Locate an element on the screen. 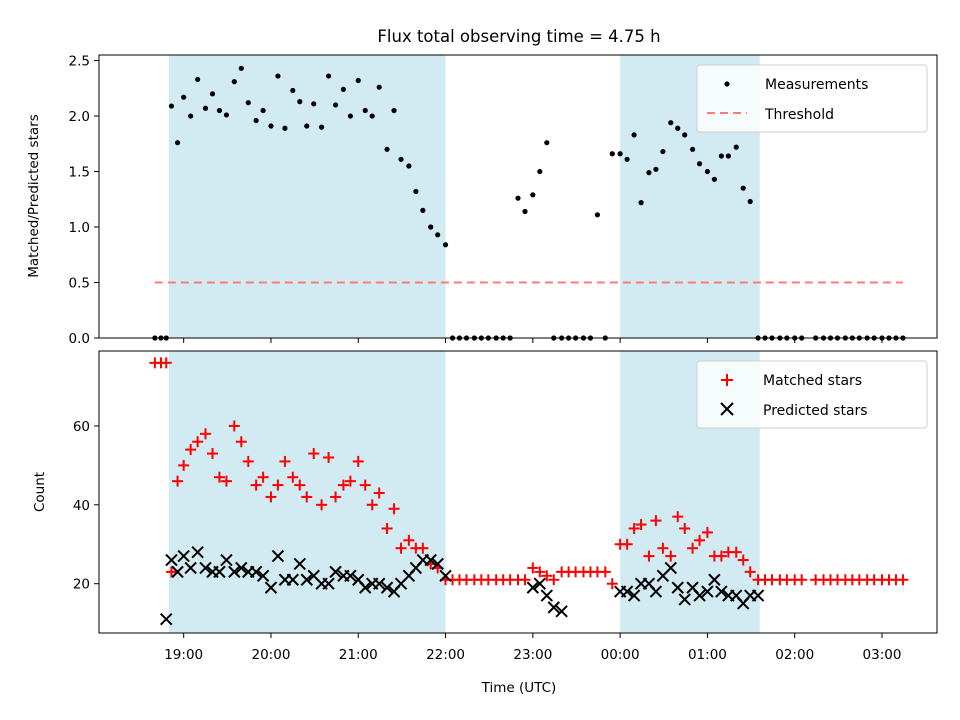  top-legend: Measurements Threshold is located at coordinates (812, 98).